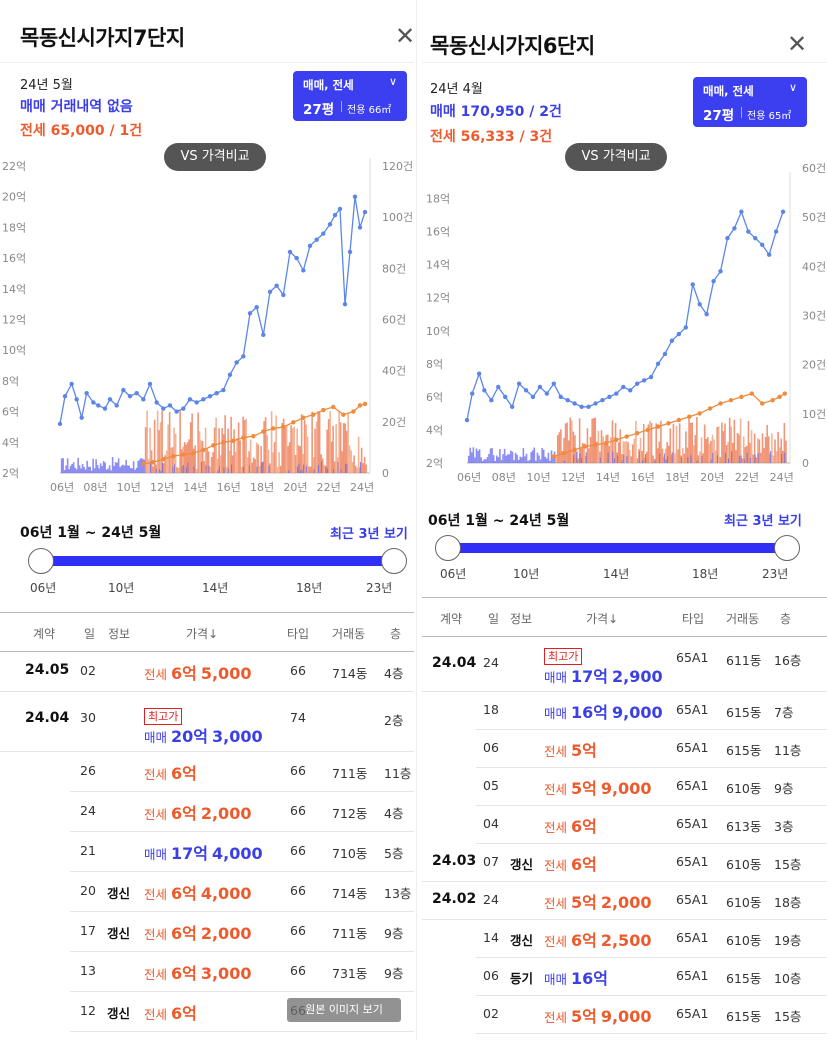 The height and width of the screenshot is (1040, 827). Describe the element at coordinates (44, 634) in the screenshot. I see `header-contract: 계약` at that location.